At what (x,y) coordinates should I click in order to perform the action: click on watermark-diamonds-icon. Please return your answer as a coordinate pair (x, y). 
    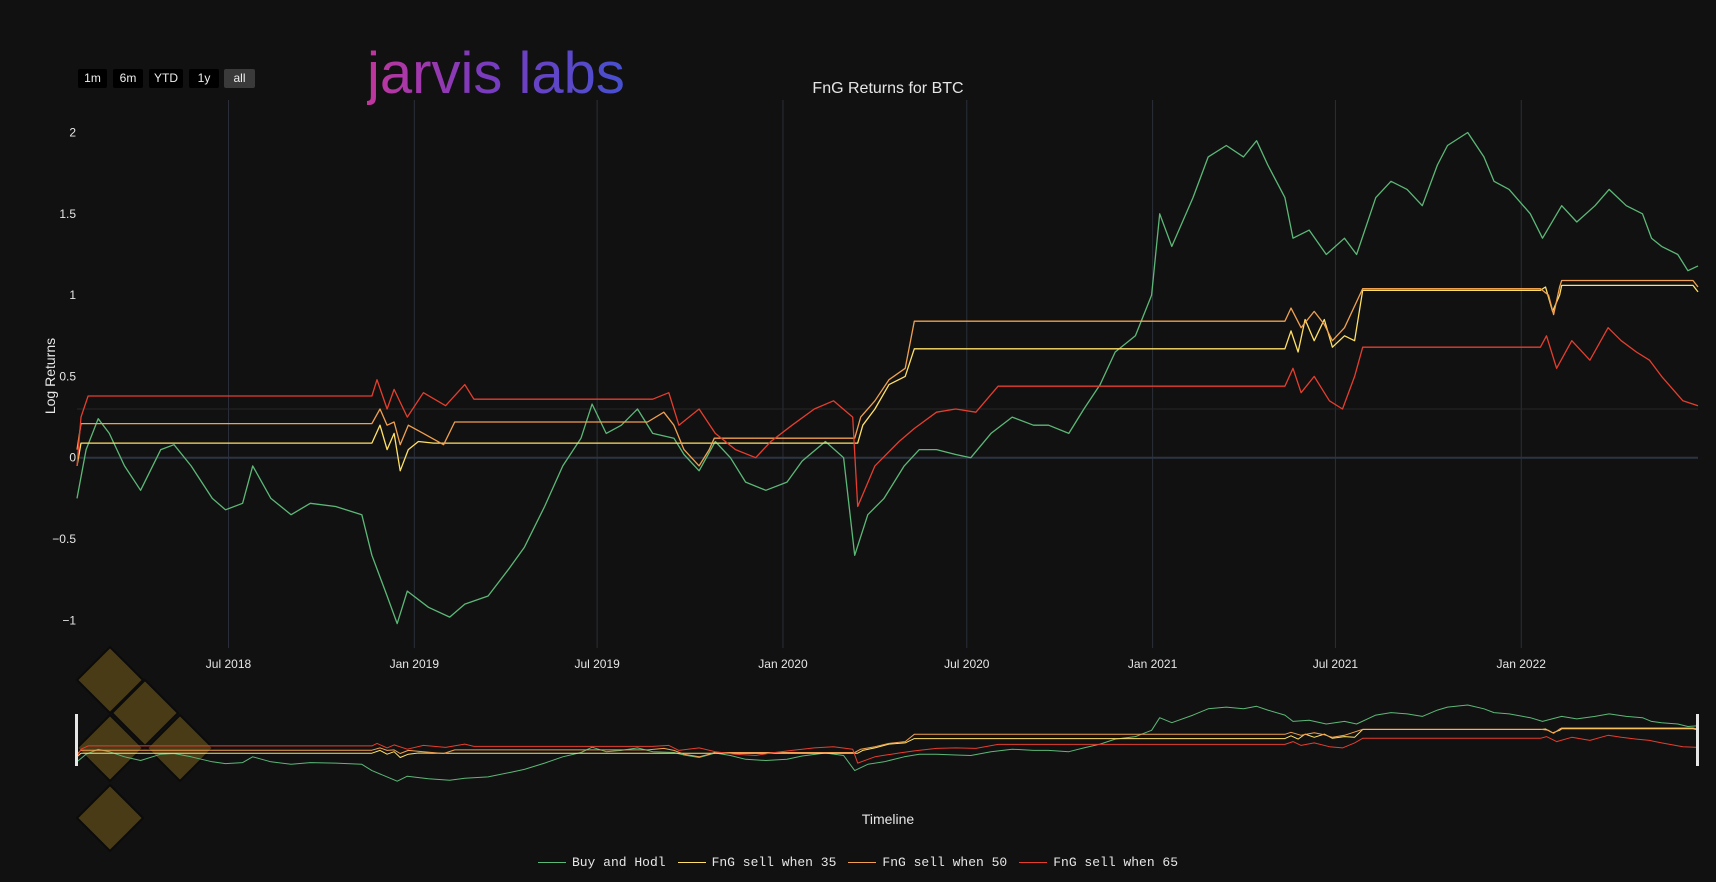
    Looking at the image, I should click on (145, 749).